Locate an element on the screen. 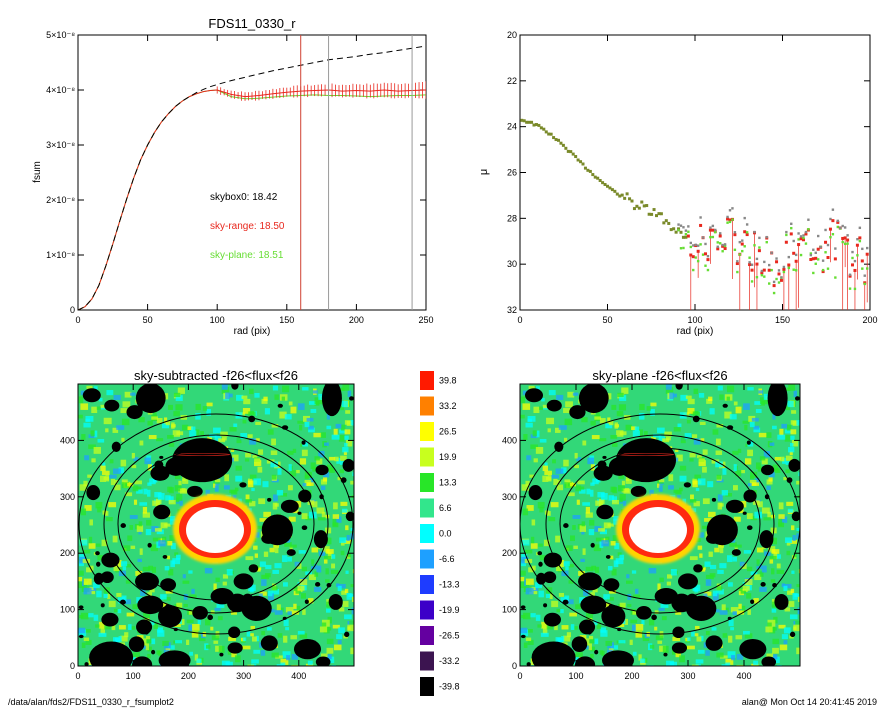 The height and width of the screenshot is (708, 885). plot2-ylabel: μ is located at coordinates (484, 172).